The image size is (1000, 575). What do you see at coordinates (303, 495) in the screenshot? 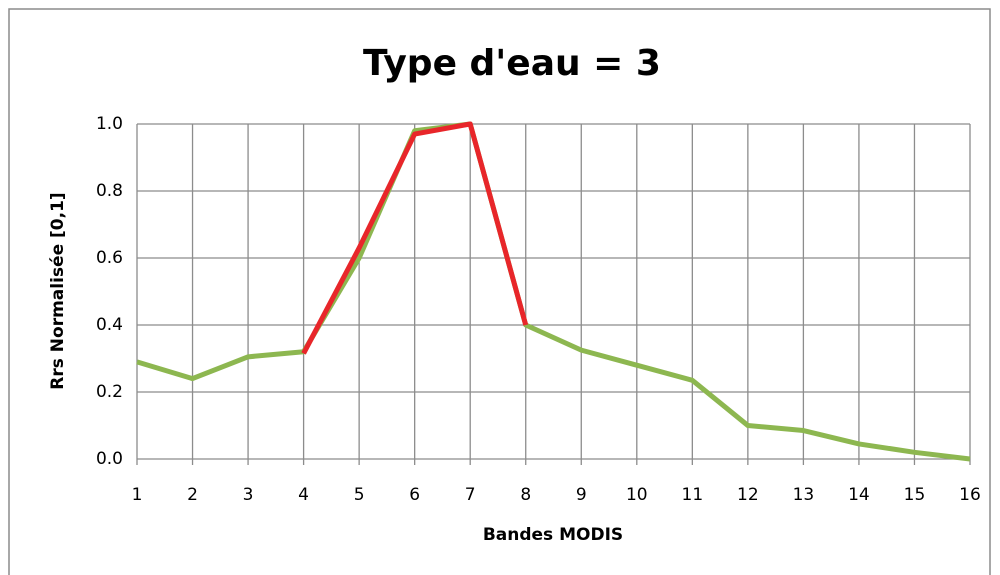
I see `x-tick-label: 4` at bounding box center [303, 495].